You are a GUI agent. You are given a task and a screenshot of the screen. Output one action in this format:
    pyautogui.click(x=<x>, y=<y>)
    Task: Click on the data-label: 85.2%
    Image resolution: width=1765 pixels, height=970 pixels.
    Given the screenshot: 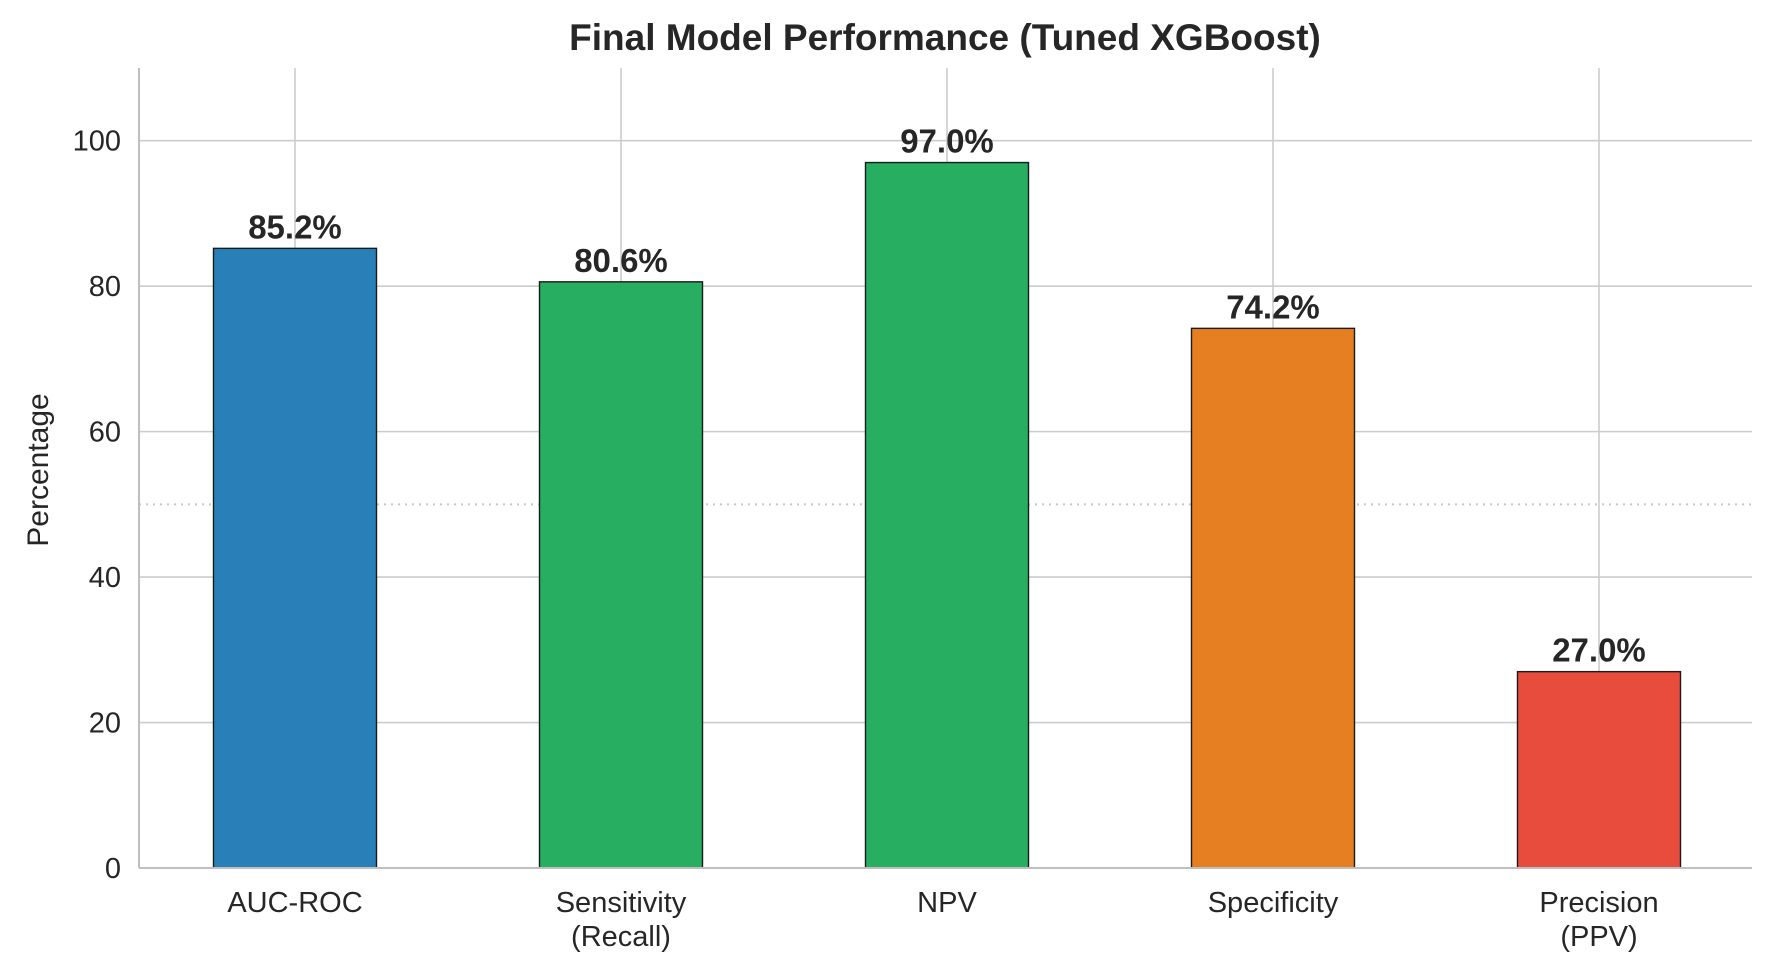 What is the action you would take?
    pyautogui.click(x=295, y=226)
    